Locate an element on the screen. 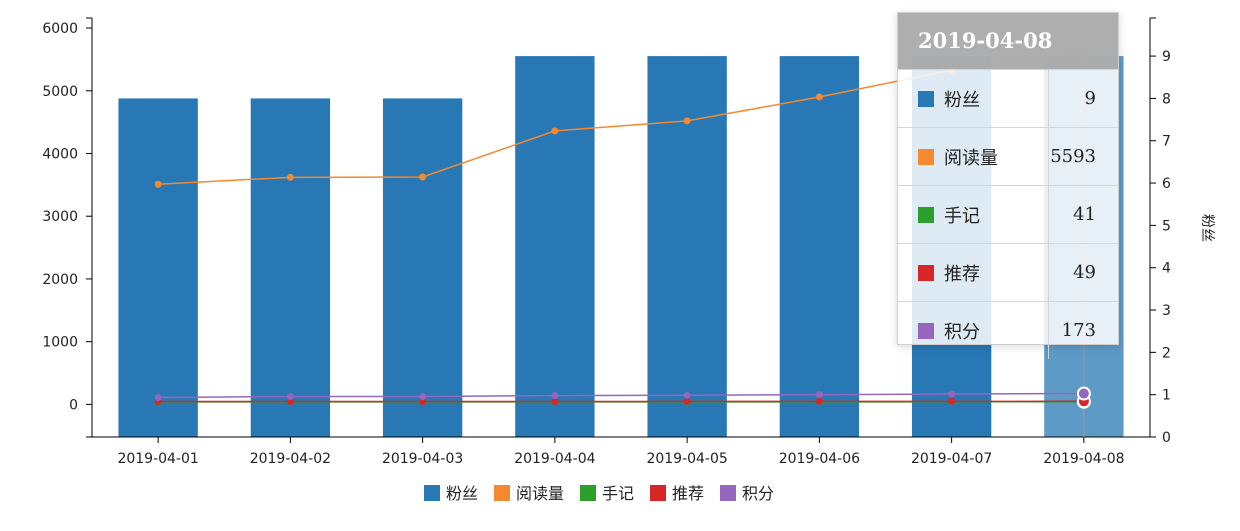 This screenshot has width=1240, height=531. legend-item: 粉丝 is located at coordinates (451, 493).